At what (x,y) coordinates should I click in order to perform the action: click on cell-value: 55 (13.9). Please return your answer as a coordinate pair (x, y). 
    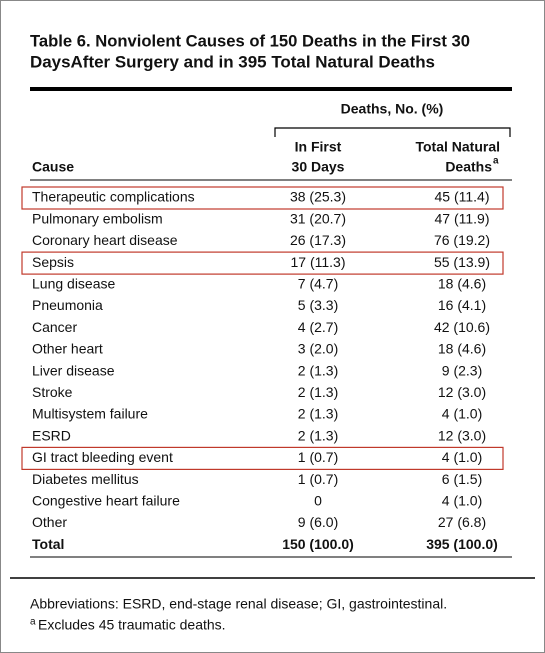
    Looking at the image, I should click on (462, 262).